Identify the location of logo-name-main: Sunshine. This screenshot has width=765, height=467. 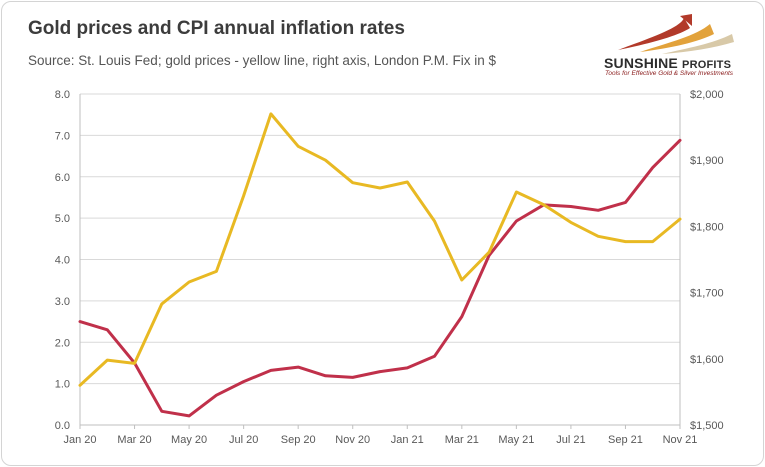
(641, 63).